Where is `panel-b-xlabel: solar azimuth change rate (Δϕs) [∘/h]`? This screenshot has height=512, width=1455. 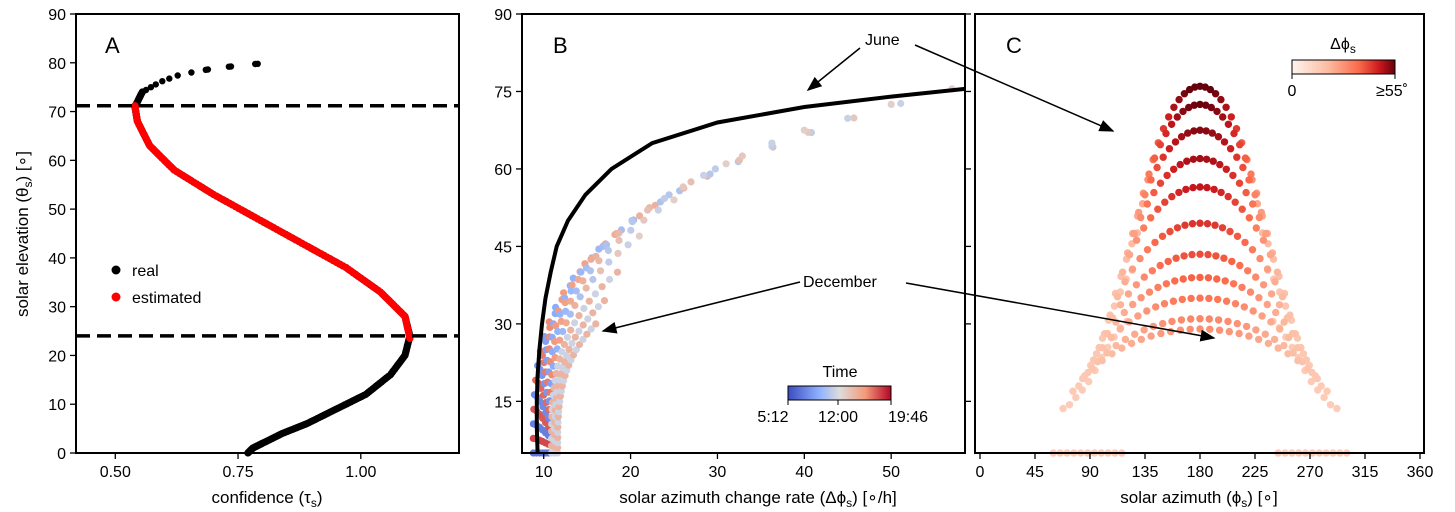
panel-b-xlabel: solar azimuth change rate (Δϕs) [∘/h] is located at coordinates (758, 499).